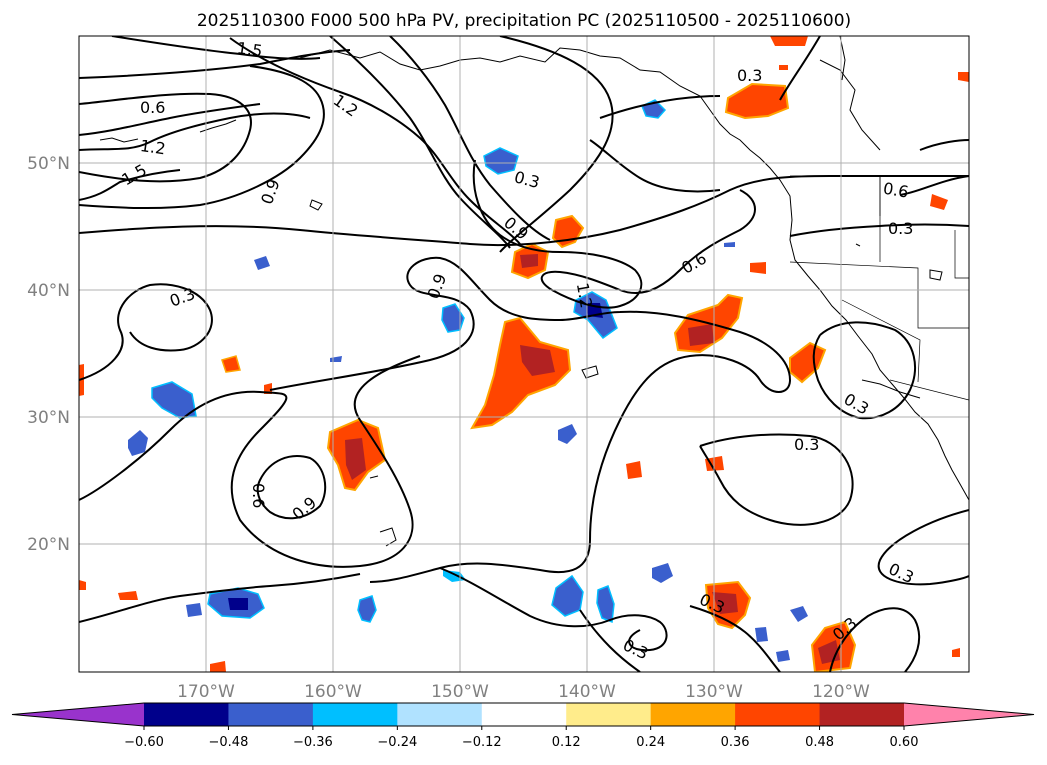 Image resolution: width=1047 pixels, height=765 pixels. What do you see at coordinates (482, 742) in the screenshot?
I see `colorbar-tick-label: −0.12` at bounding box center [482, 742].